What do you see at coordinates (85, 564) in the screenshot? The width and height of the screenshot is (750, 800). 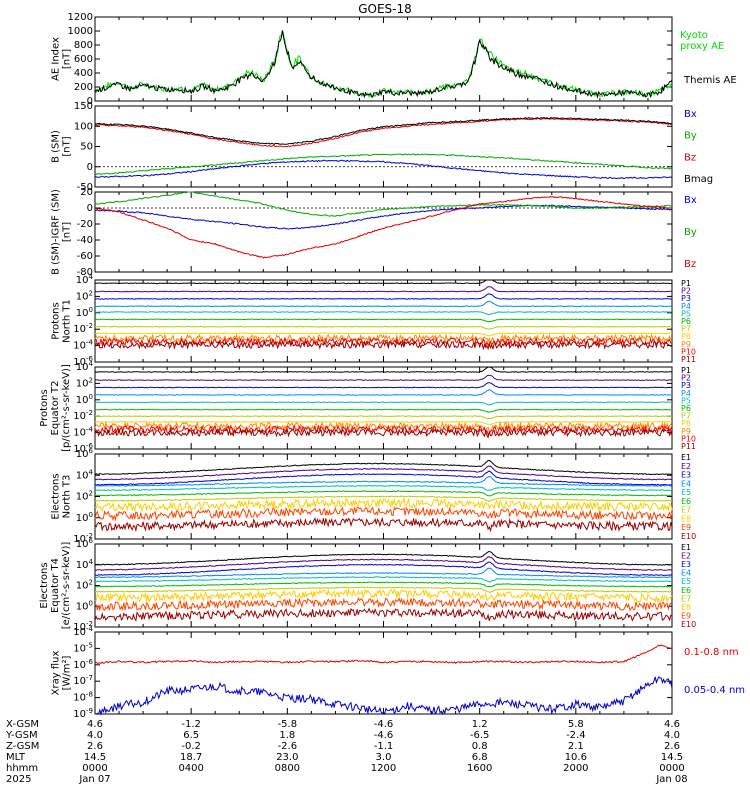 I see `y-tick-label: 104` at bounding box center [85, 564].